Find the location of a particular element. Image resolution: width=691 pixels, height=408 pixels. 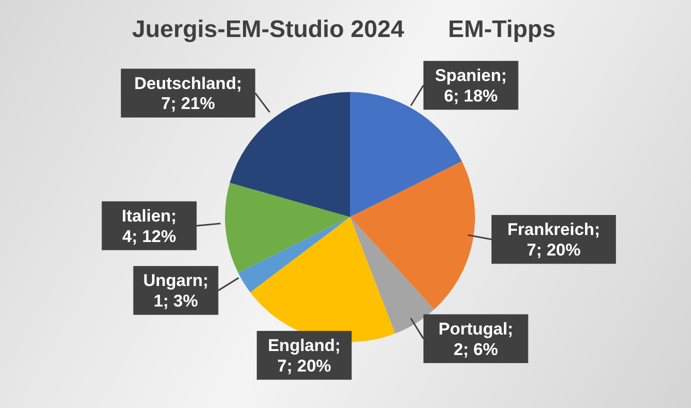

slice-label: Frankreich is located at coordinates (550, 230).